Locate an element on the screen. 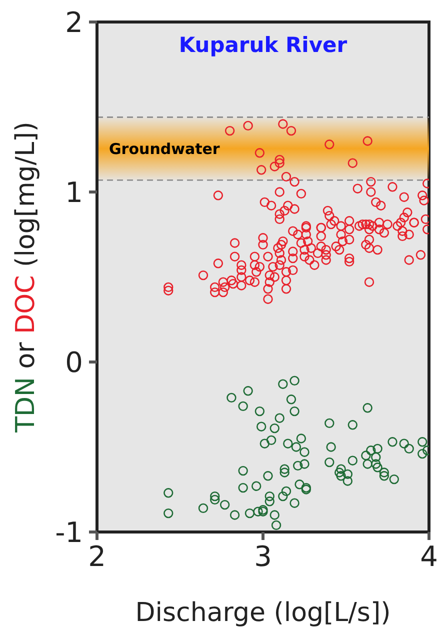 The width and height of the screenshot is (445, 635). text: Kuparuk River is located at coordinates (263, 45).